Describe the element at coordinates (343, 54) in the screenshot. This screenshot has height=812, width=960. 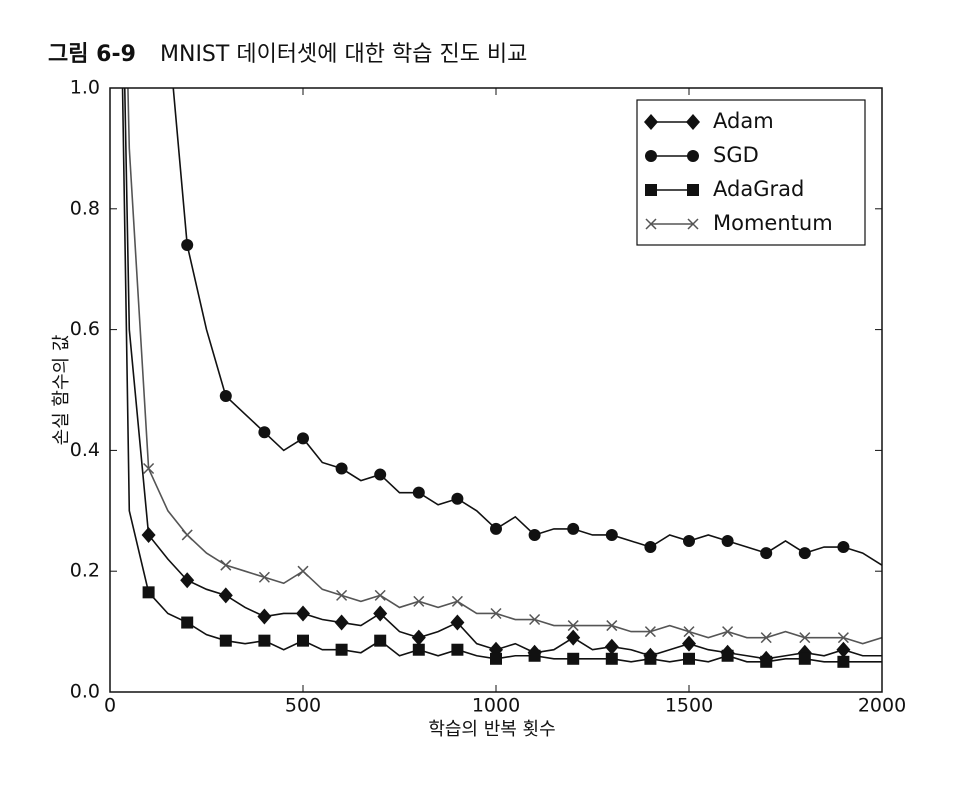
I see `chart-title: MNIST 데이터셋에 대한 학습 진도 비교` at that location.